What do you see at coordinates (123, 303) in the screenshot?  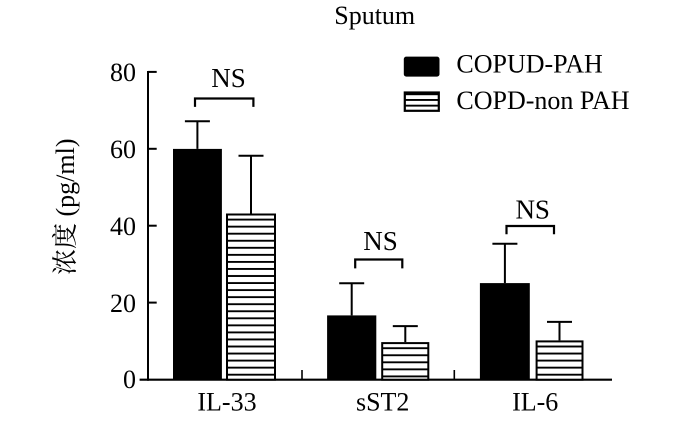 I see `svg-text: 20` at bounding box center [123, 303].